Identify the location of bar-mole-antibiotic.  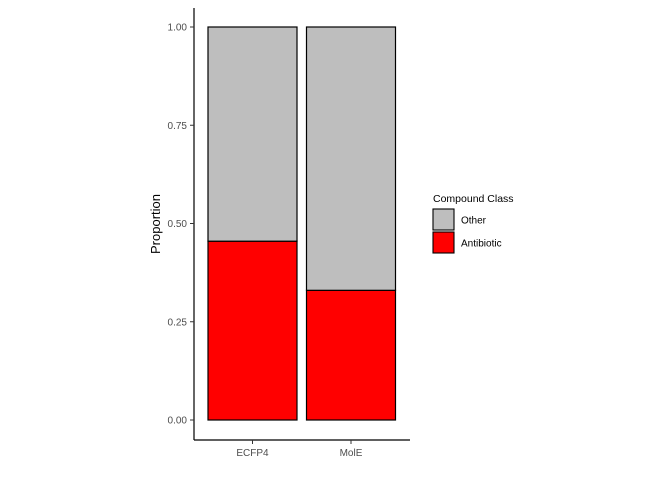
(351, 355).